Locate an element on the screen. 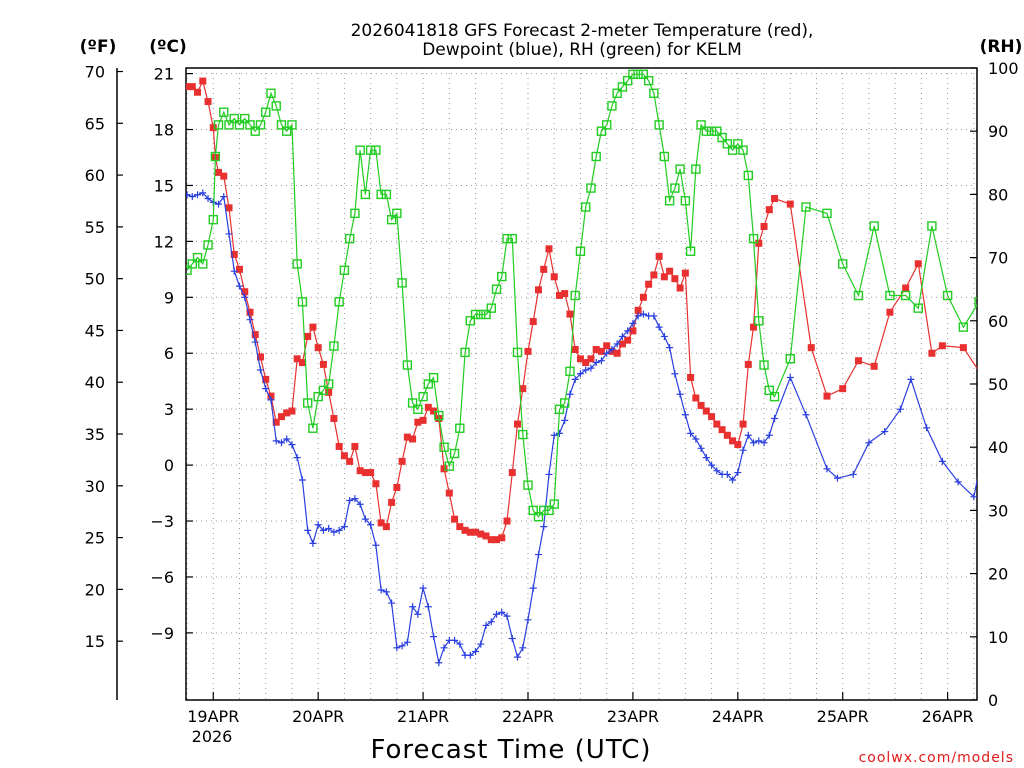  x-axis-label: Forecast Time (UTC) is located at coordinates (510, 750).